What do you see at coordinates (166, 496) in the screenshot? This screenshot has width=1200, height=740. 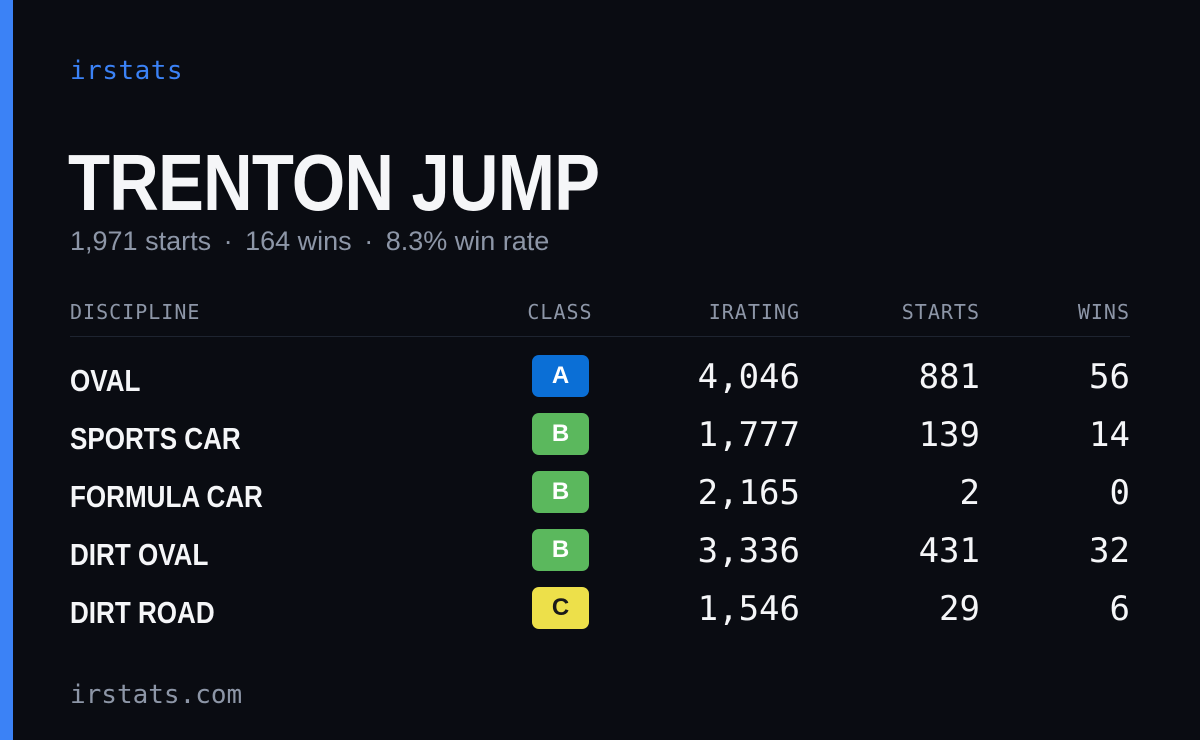 I see `row-discipline: FORMULA CAR` at bounding box center [166, 496].